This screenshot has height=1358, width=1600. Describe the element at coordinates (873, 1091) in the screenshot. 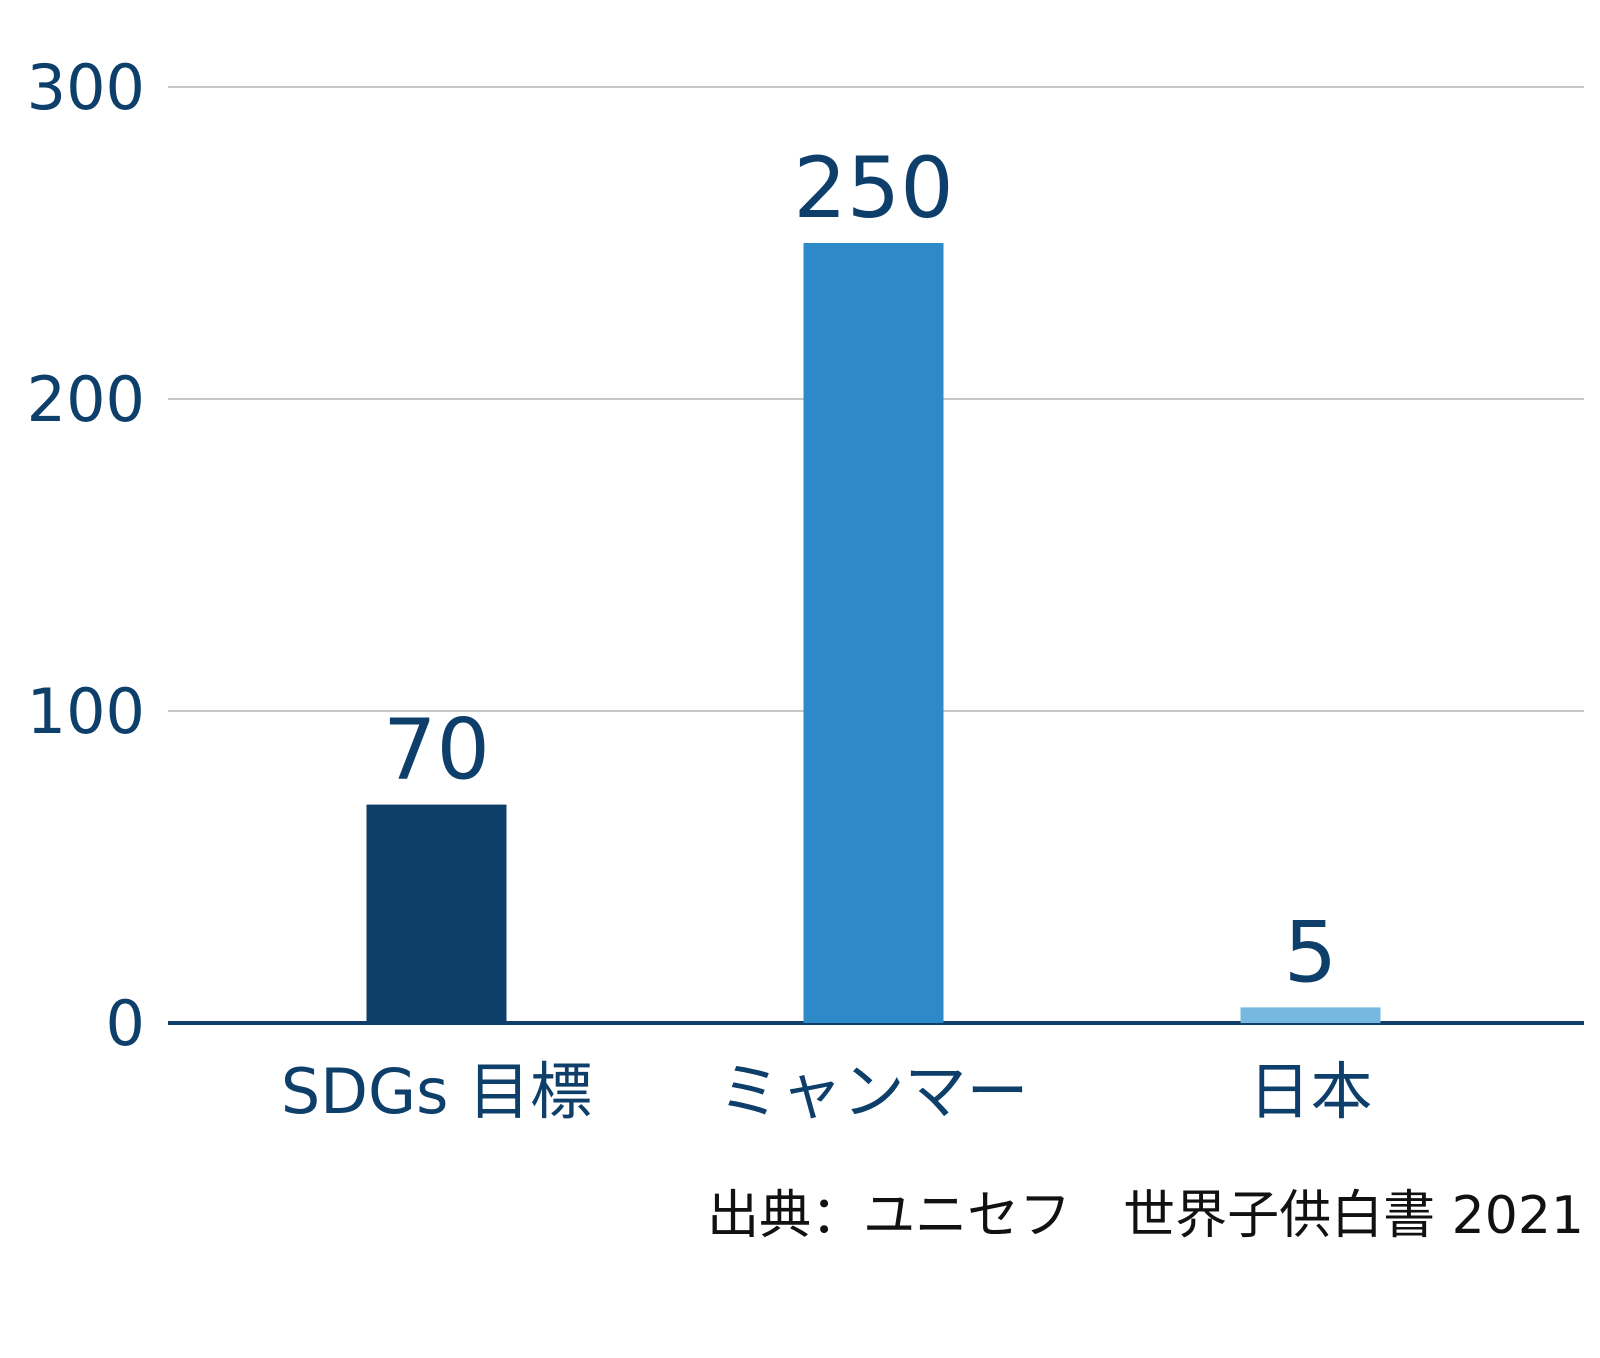

I see `x-tick-label: ミャンマー` at that location.